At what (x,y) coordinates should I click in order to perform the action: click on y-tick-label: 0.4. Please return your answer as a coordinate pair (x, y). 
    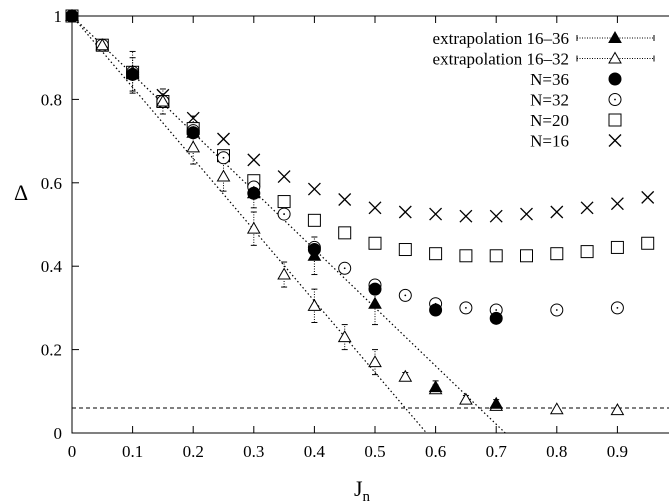
    Looking at the image, I should click on (52, 266).